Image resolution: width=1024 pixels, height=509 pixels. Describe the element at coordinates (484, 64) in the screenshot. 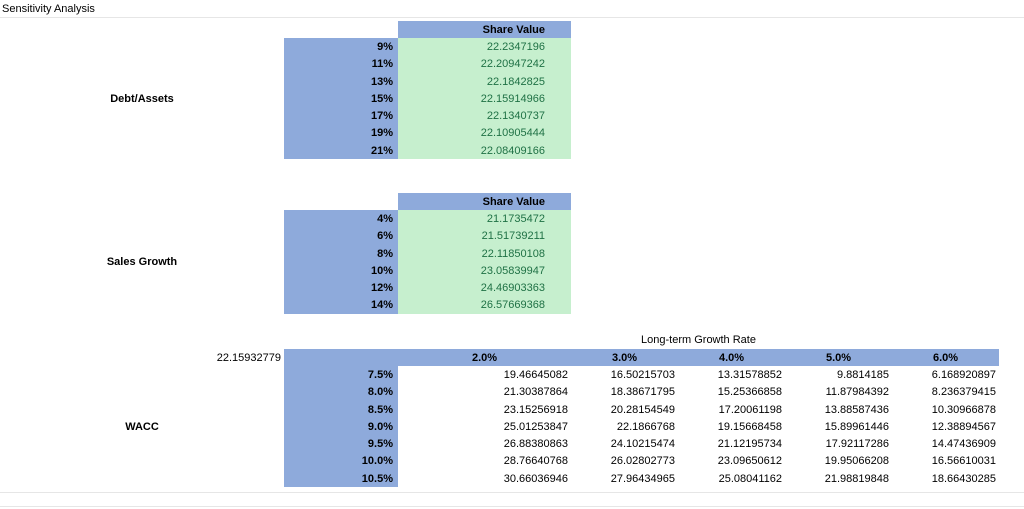

I see `debt-assets-value-cell: 22.20947242` at that location.